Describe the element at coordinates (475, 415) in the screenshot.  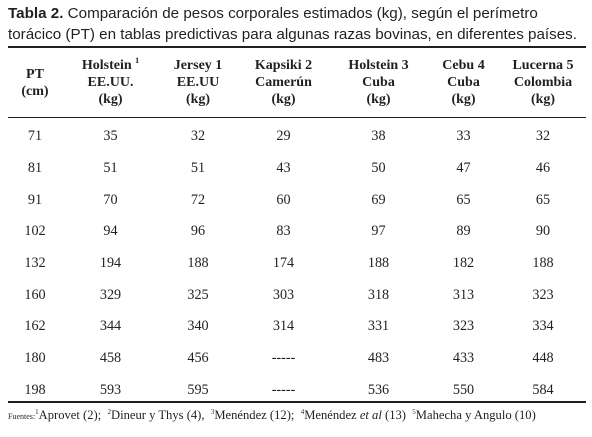
I see `footnote-source-text: Mahecha y Angulo (10)` at that location.